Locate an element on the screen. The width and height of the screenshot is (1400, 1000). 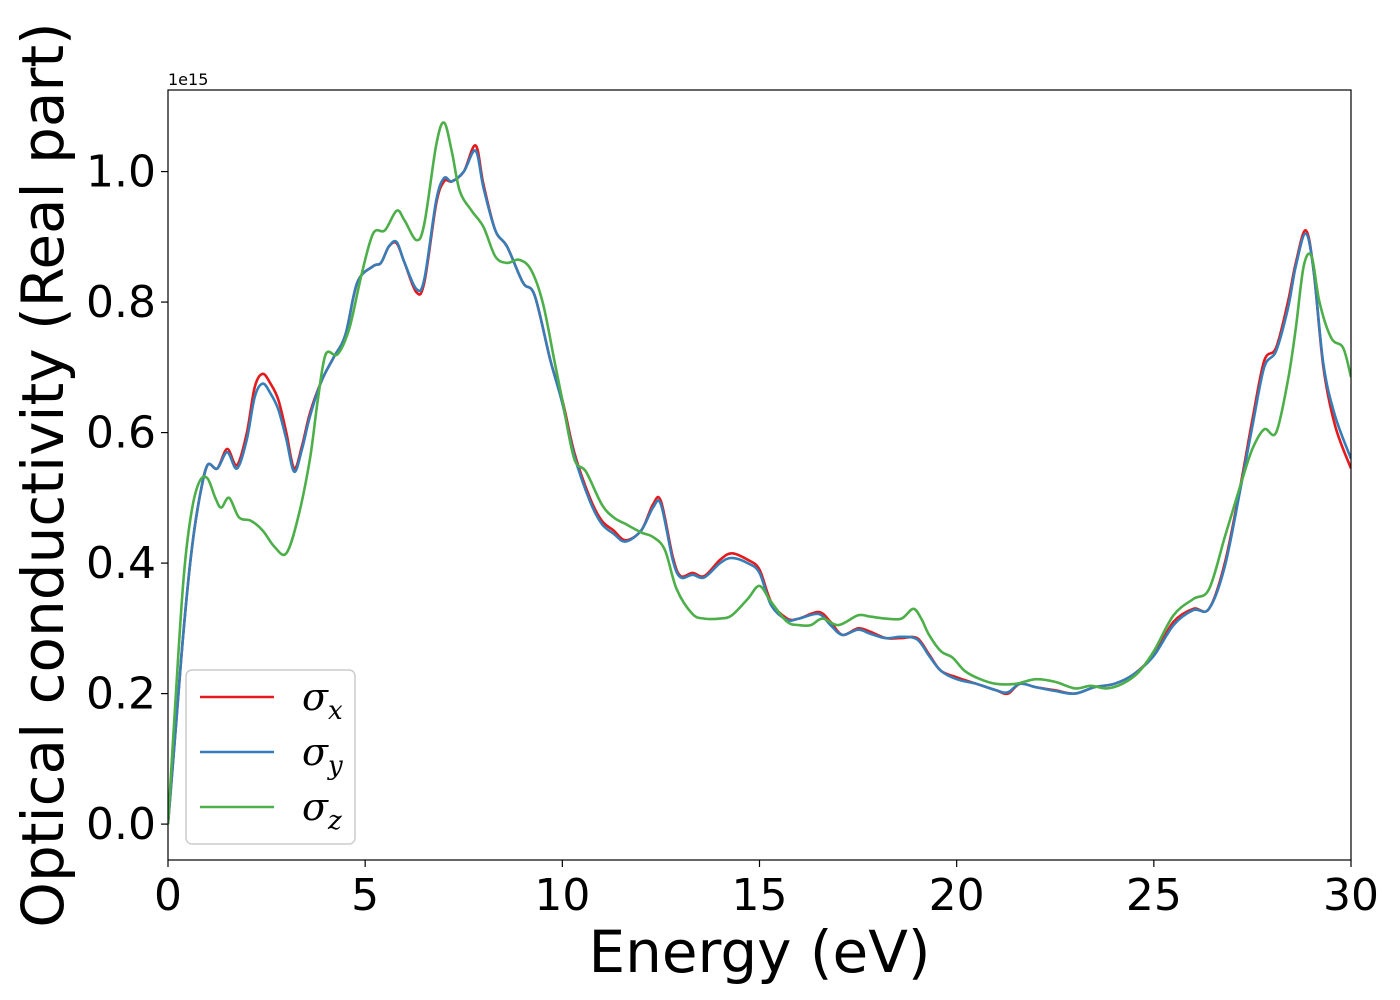
x-axis: 0 5 10 15 20 25 30 is located at coordinates (766, 890).